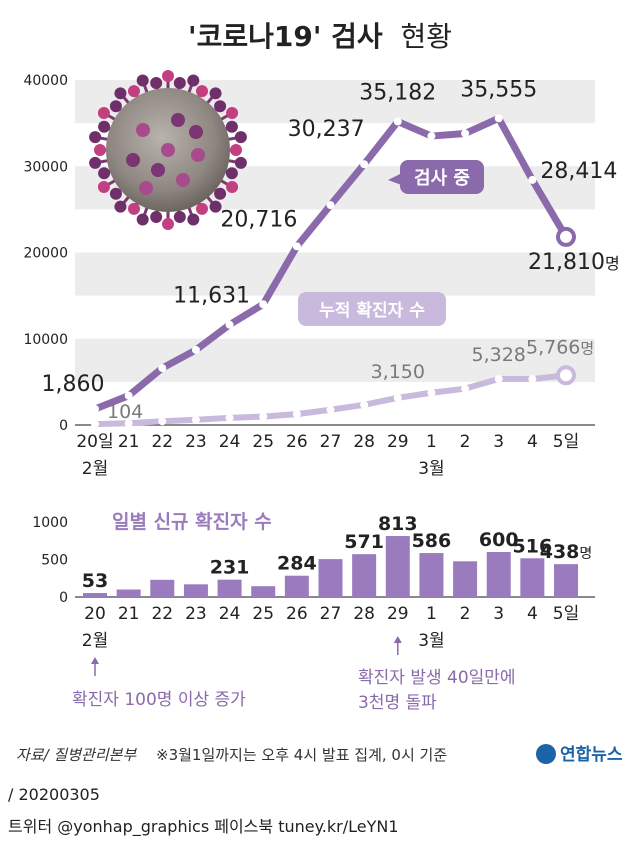 The width and height of the screenshot is (640, 865). Describe the element at coordinates (533, 546) in the screenshot. I see `bar-value-label: 516` at that location.